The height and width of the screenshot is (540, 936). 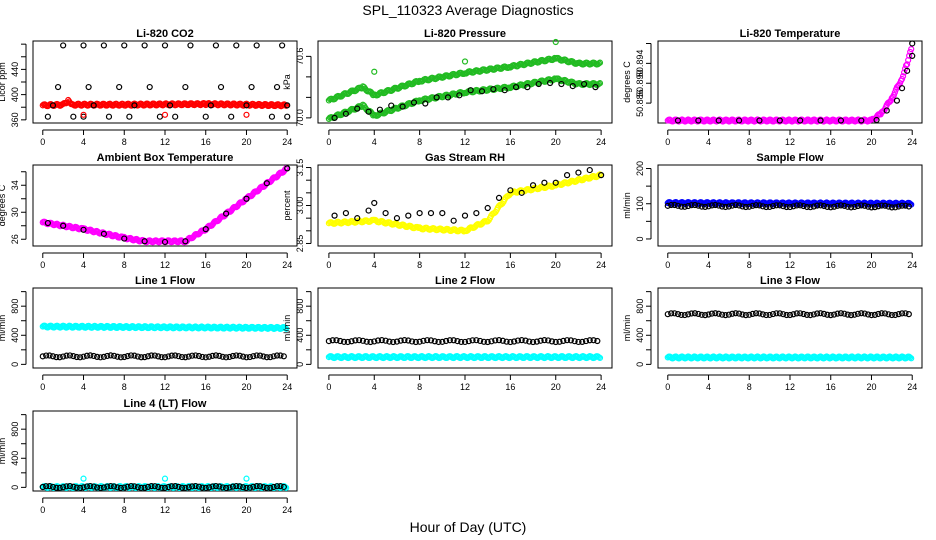 What do you see at coordinates (15, 429) in the screenshot?
I see `y-tick-label: 800` at bounding box center [15, 429].